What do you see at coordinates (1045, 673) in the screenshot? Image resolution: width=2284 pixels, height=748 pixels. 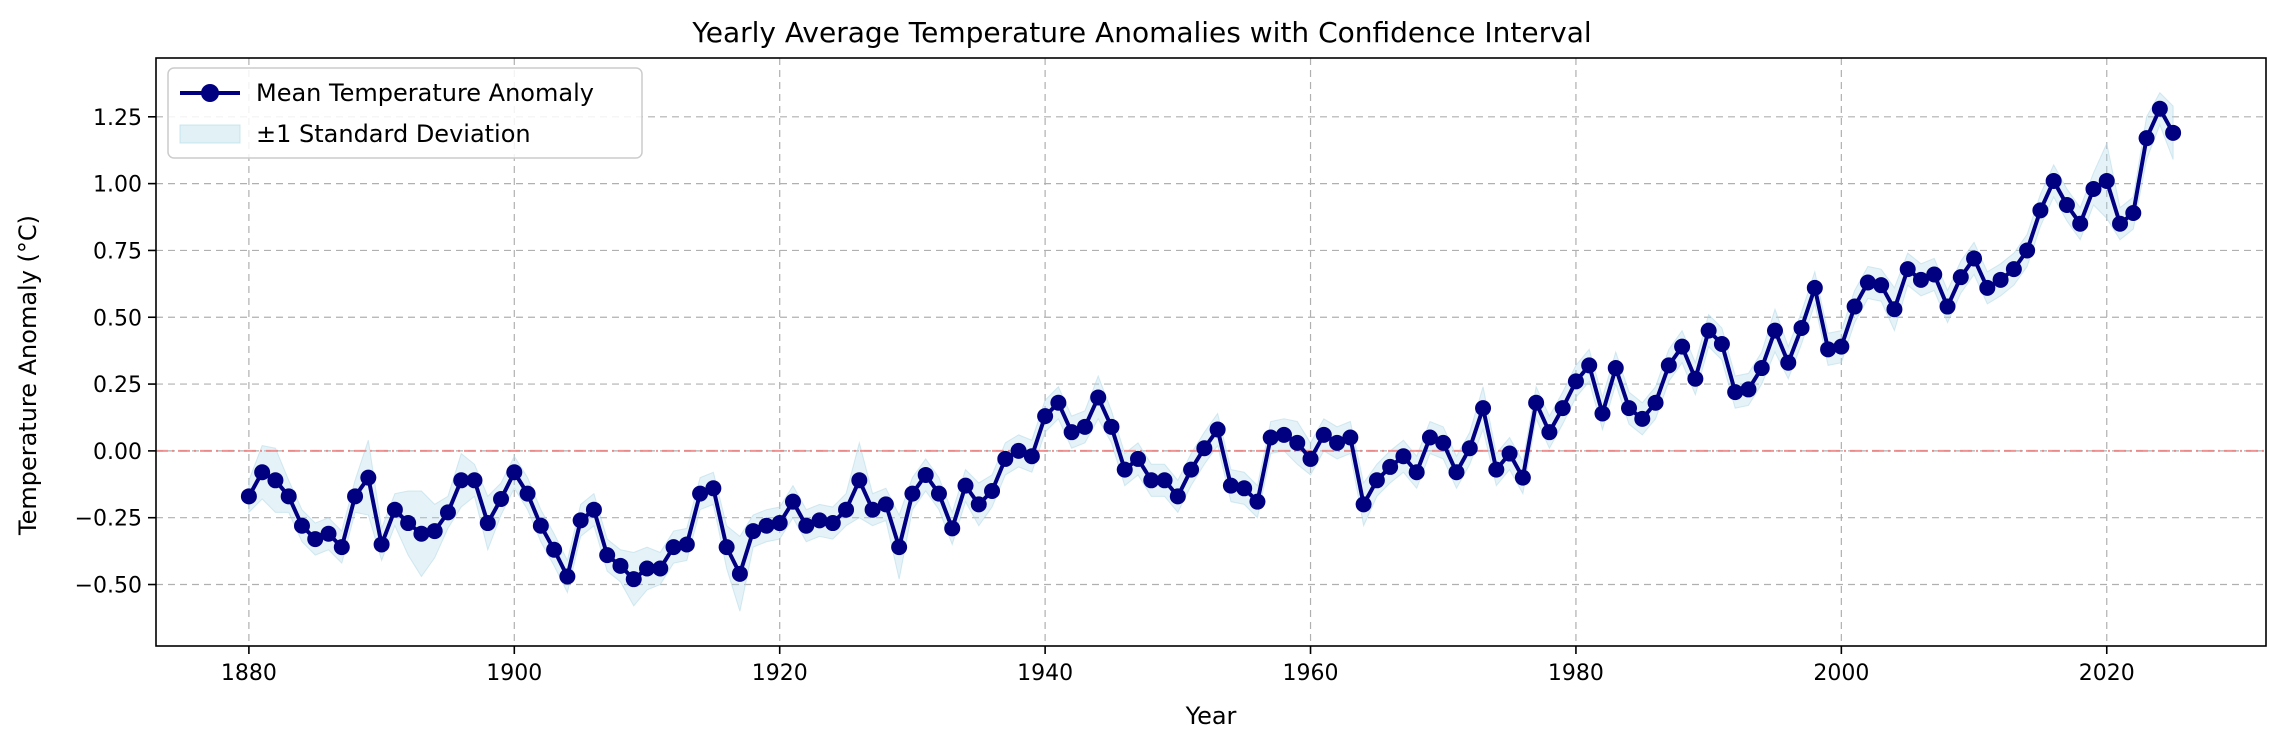 I see `x-tick-label: 1940` at bounding box center [1045, 673].